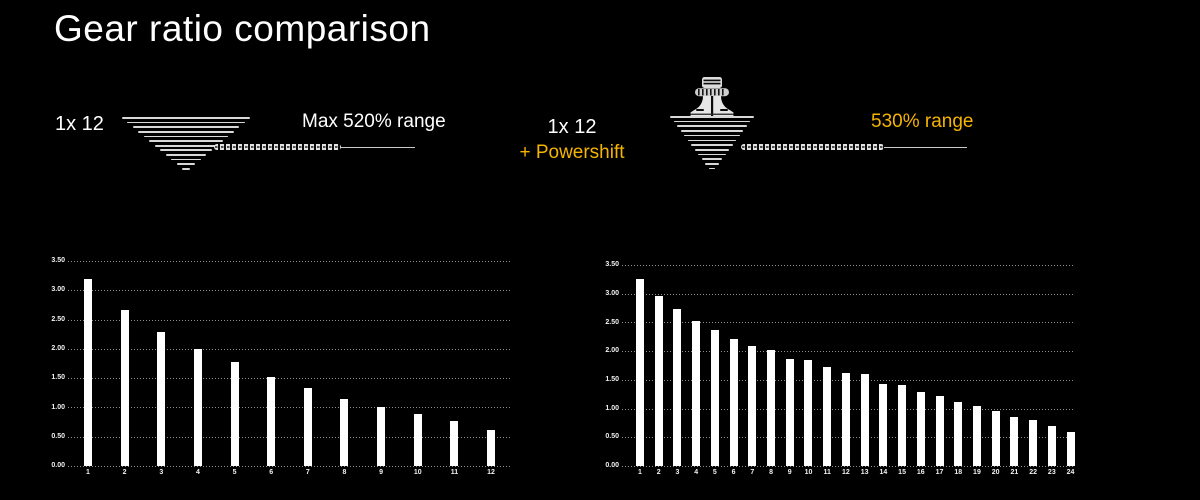  Describe the element at coordinates (733, 472) in the screenshot. I see `x-tick-label: 6` at that location.